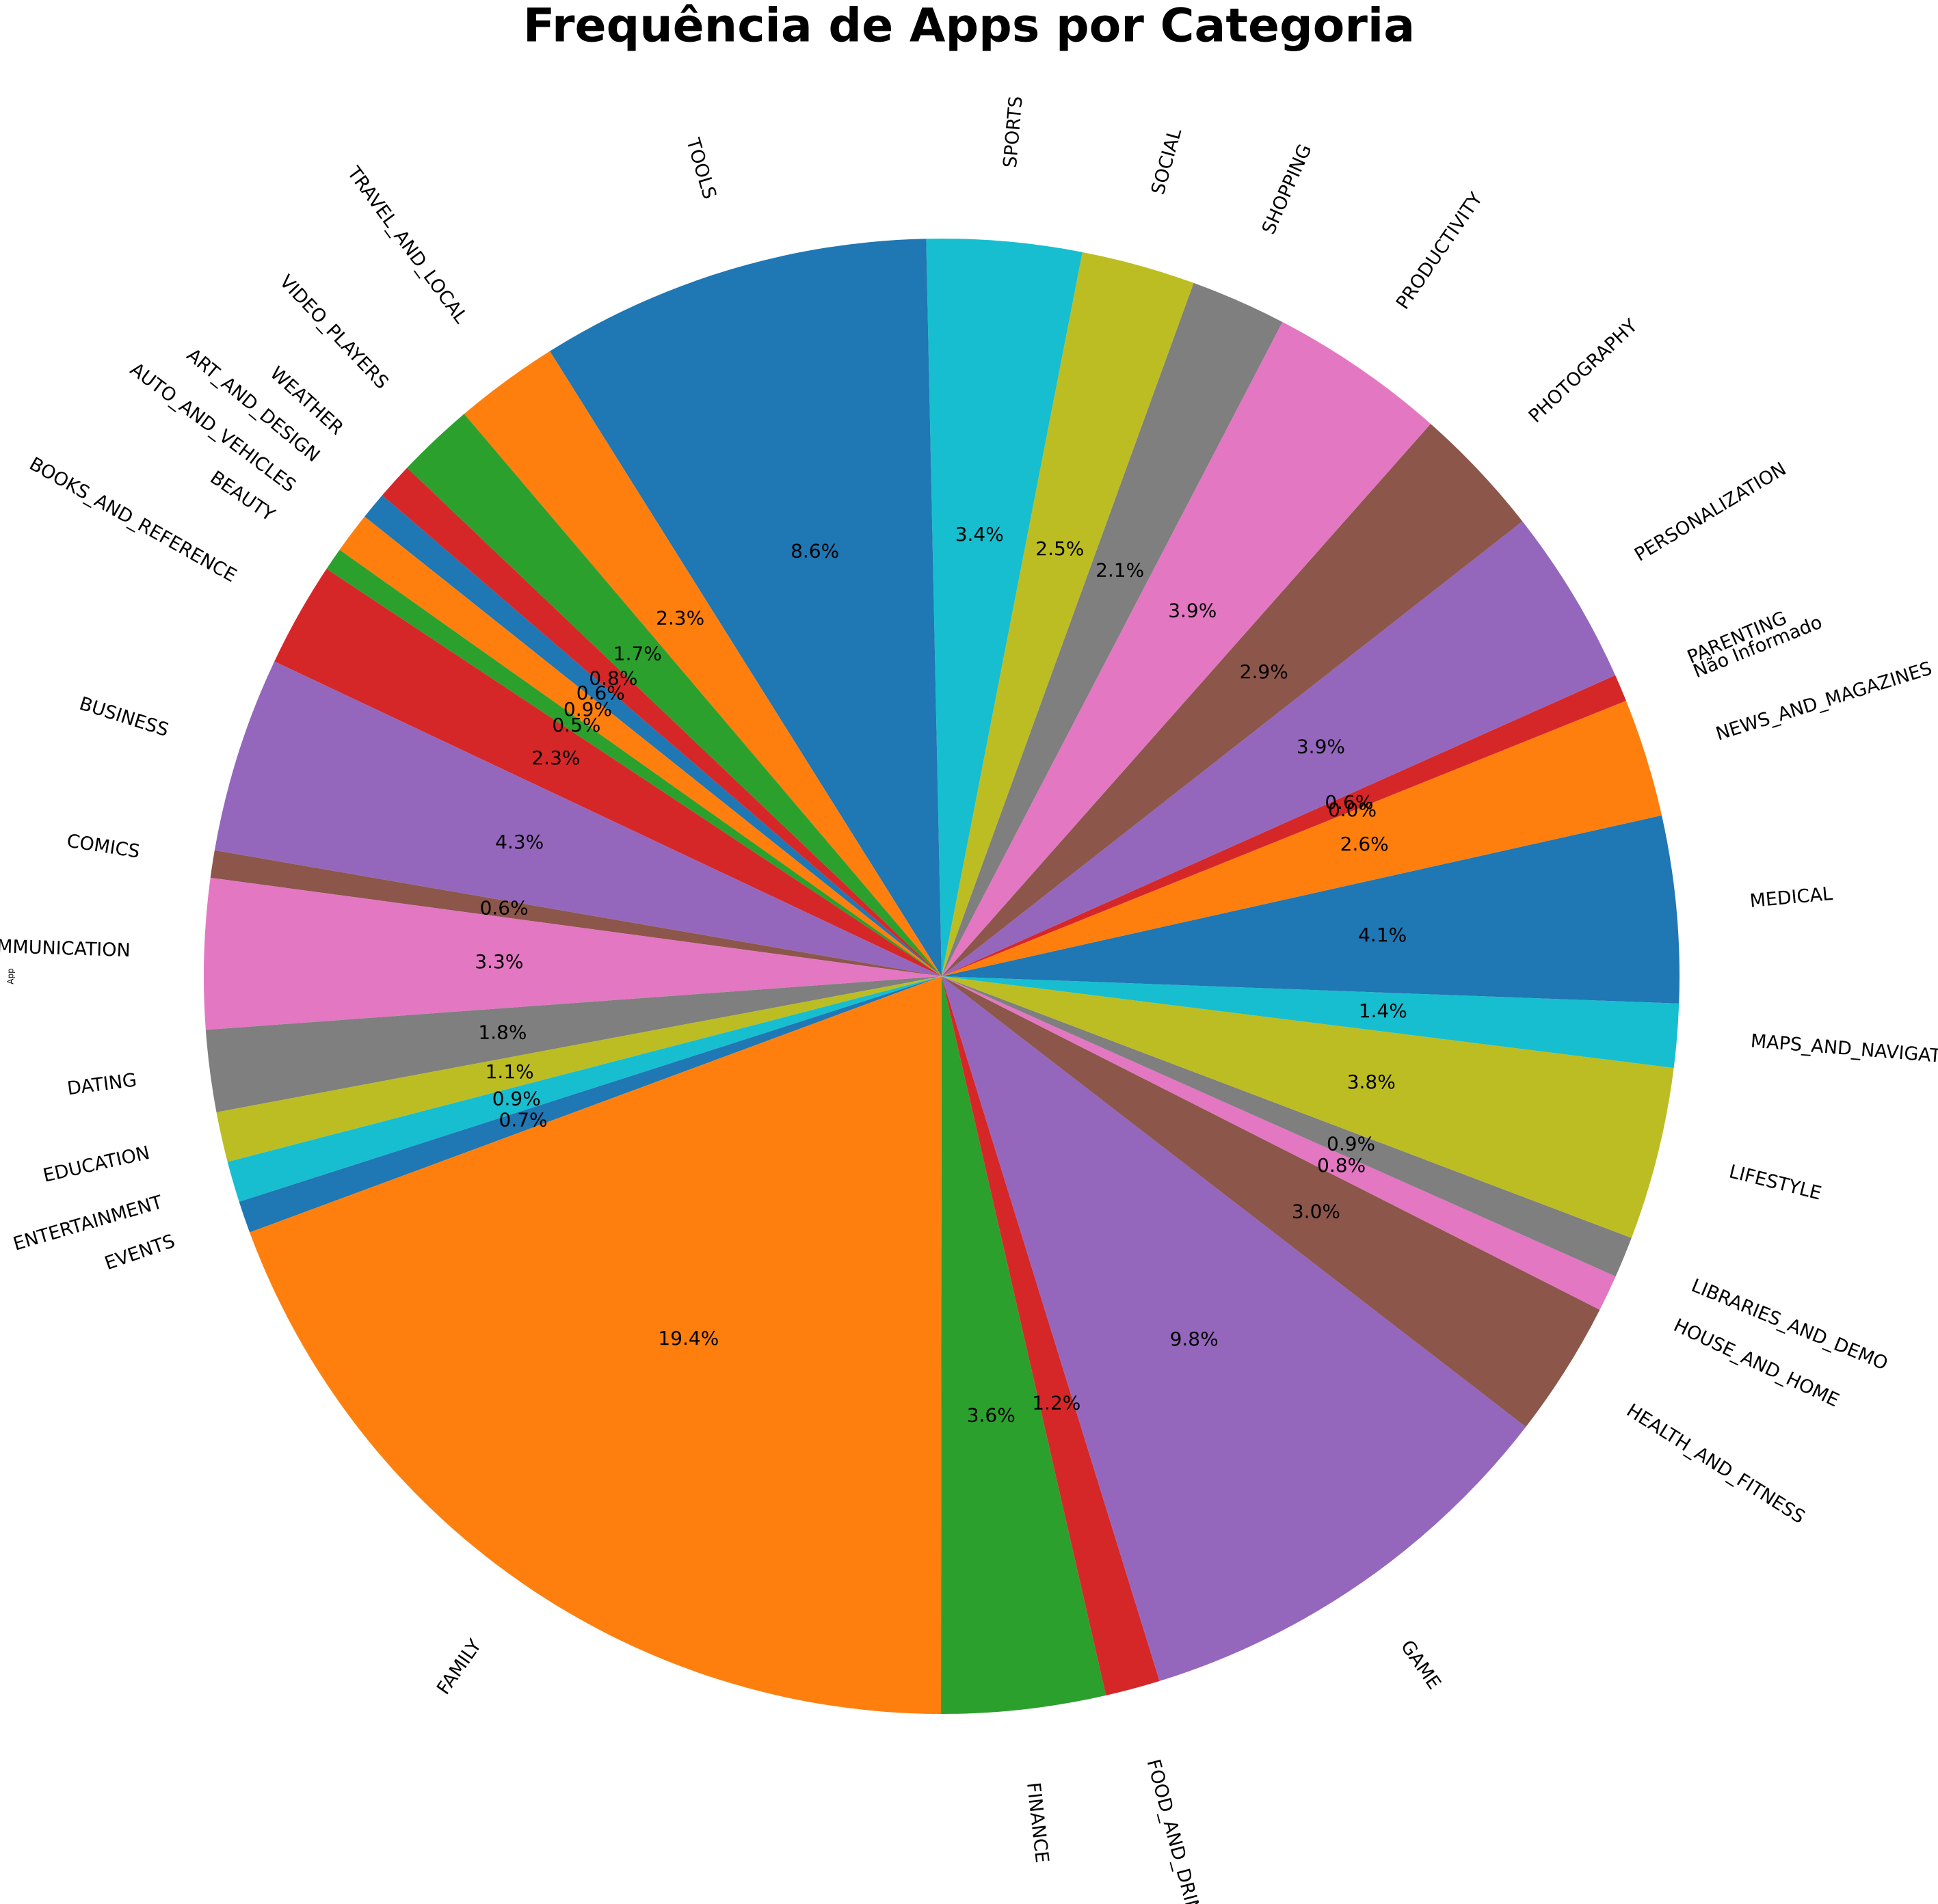 The height and width of the screenshot is (1904, 1938). I want to click on category-label: SHOPPING, so click(1287, 189).